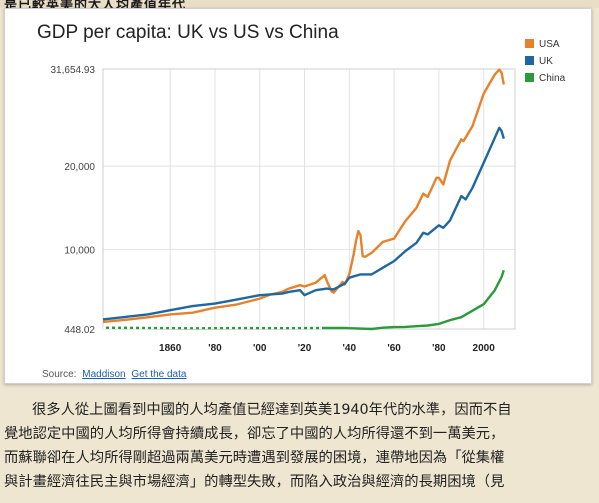 This screenshot has width=599, height=503. I want to click on legend-label-china: China, so click(552, 78).